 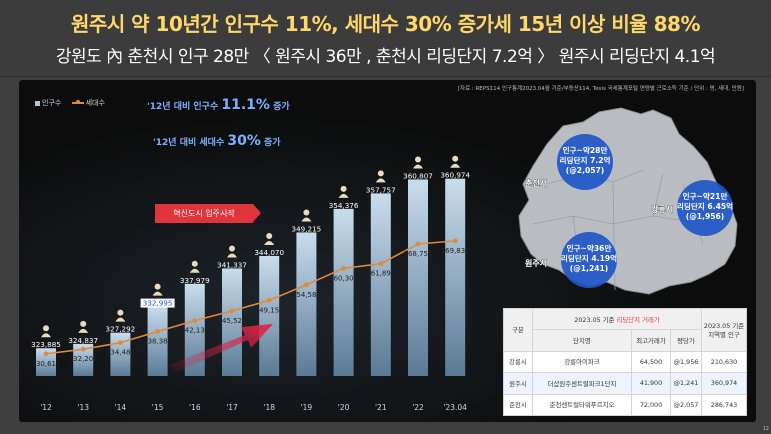 What do you see at coordinates (418, 407) in the screenshot?
I see `x-tick-label: '22` at bounding box center [418, 407].